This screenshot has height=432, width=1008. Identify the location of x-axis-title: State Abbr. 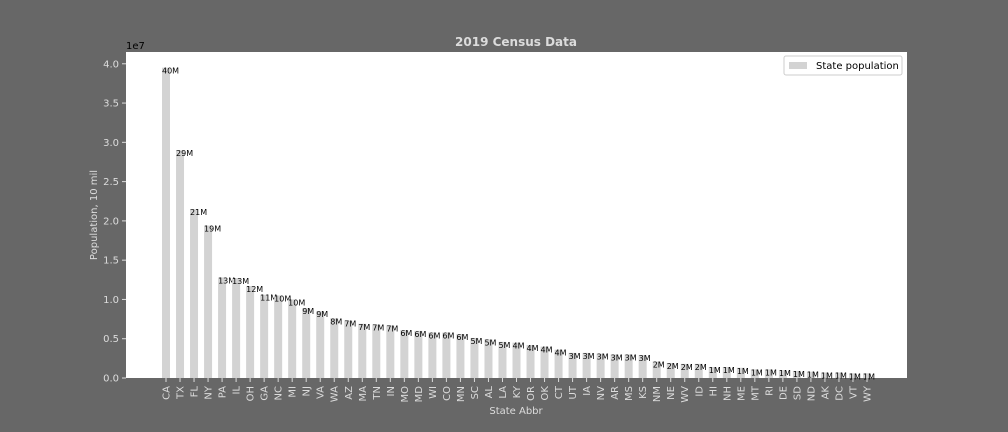
(516, 411).